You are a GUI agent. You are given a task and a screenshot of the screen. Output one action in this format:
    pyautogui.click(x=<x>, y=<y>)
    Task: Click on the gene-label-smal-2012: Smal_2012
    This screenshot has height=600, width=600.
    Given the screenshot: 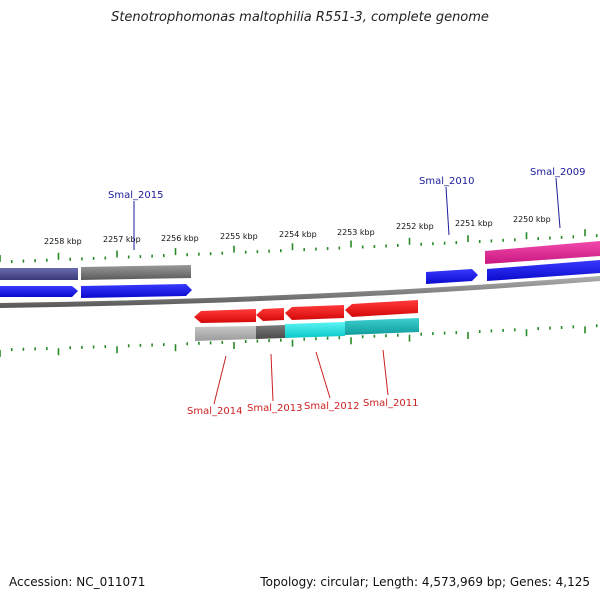 What is the action you would take?
    pyautogui.click(x=331, y=406)
    